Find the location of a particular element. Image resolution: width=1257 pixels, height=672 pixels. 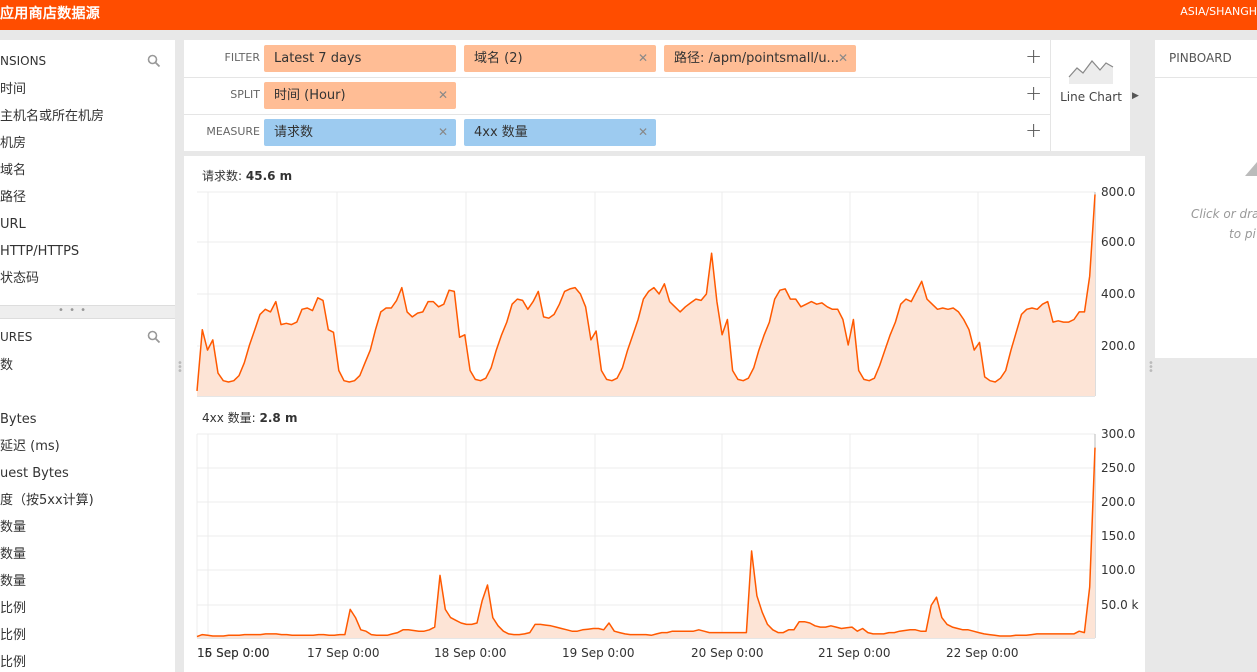

measure-item: Bytes is located at coordinates (18, 419).